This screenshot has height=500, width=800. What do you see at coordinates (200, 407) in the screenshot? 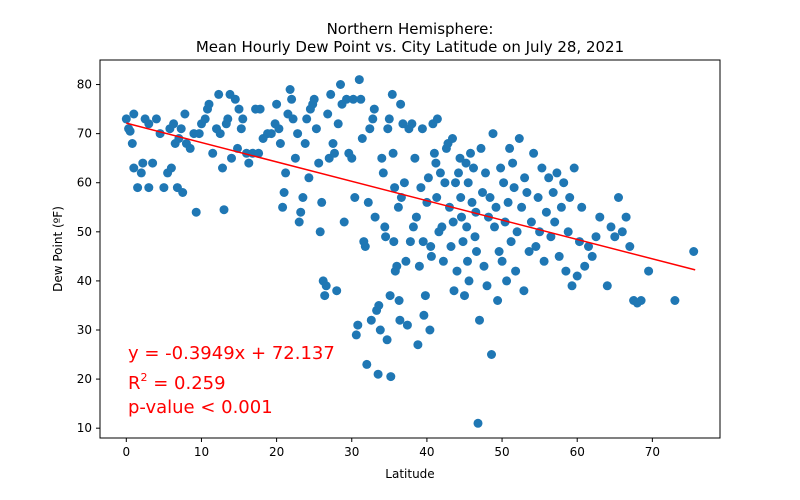
I see `p-value-label: p-value < 0.001` at bounding box center [200, 407].